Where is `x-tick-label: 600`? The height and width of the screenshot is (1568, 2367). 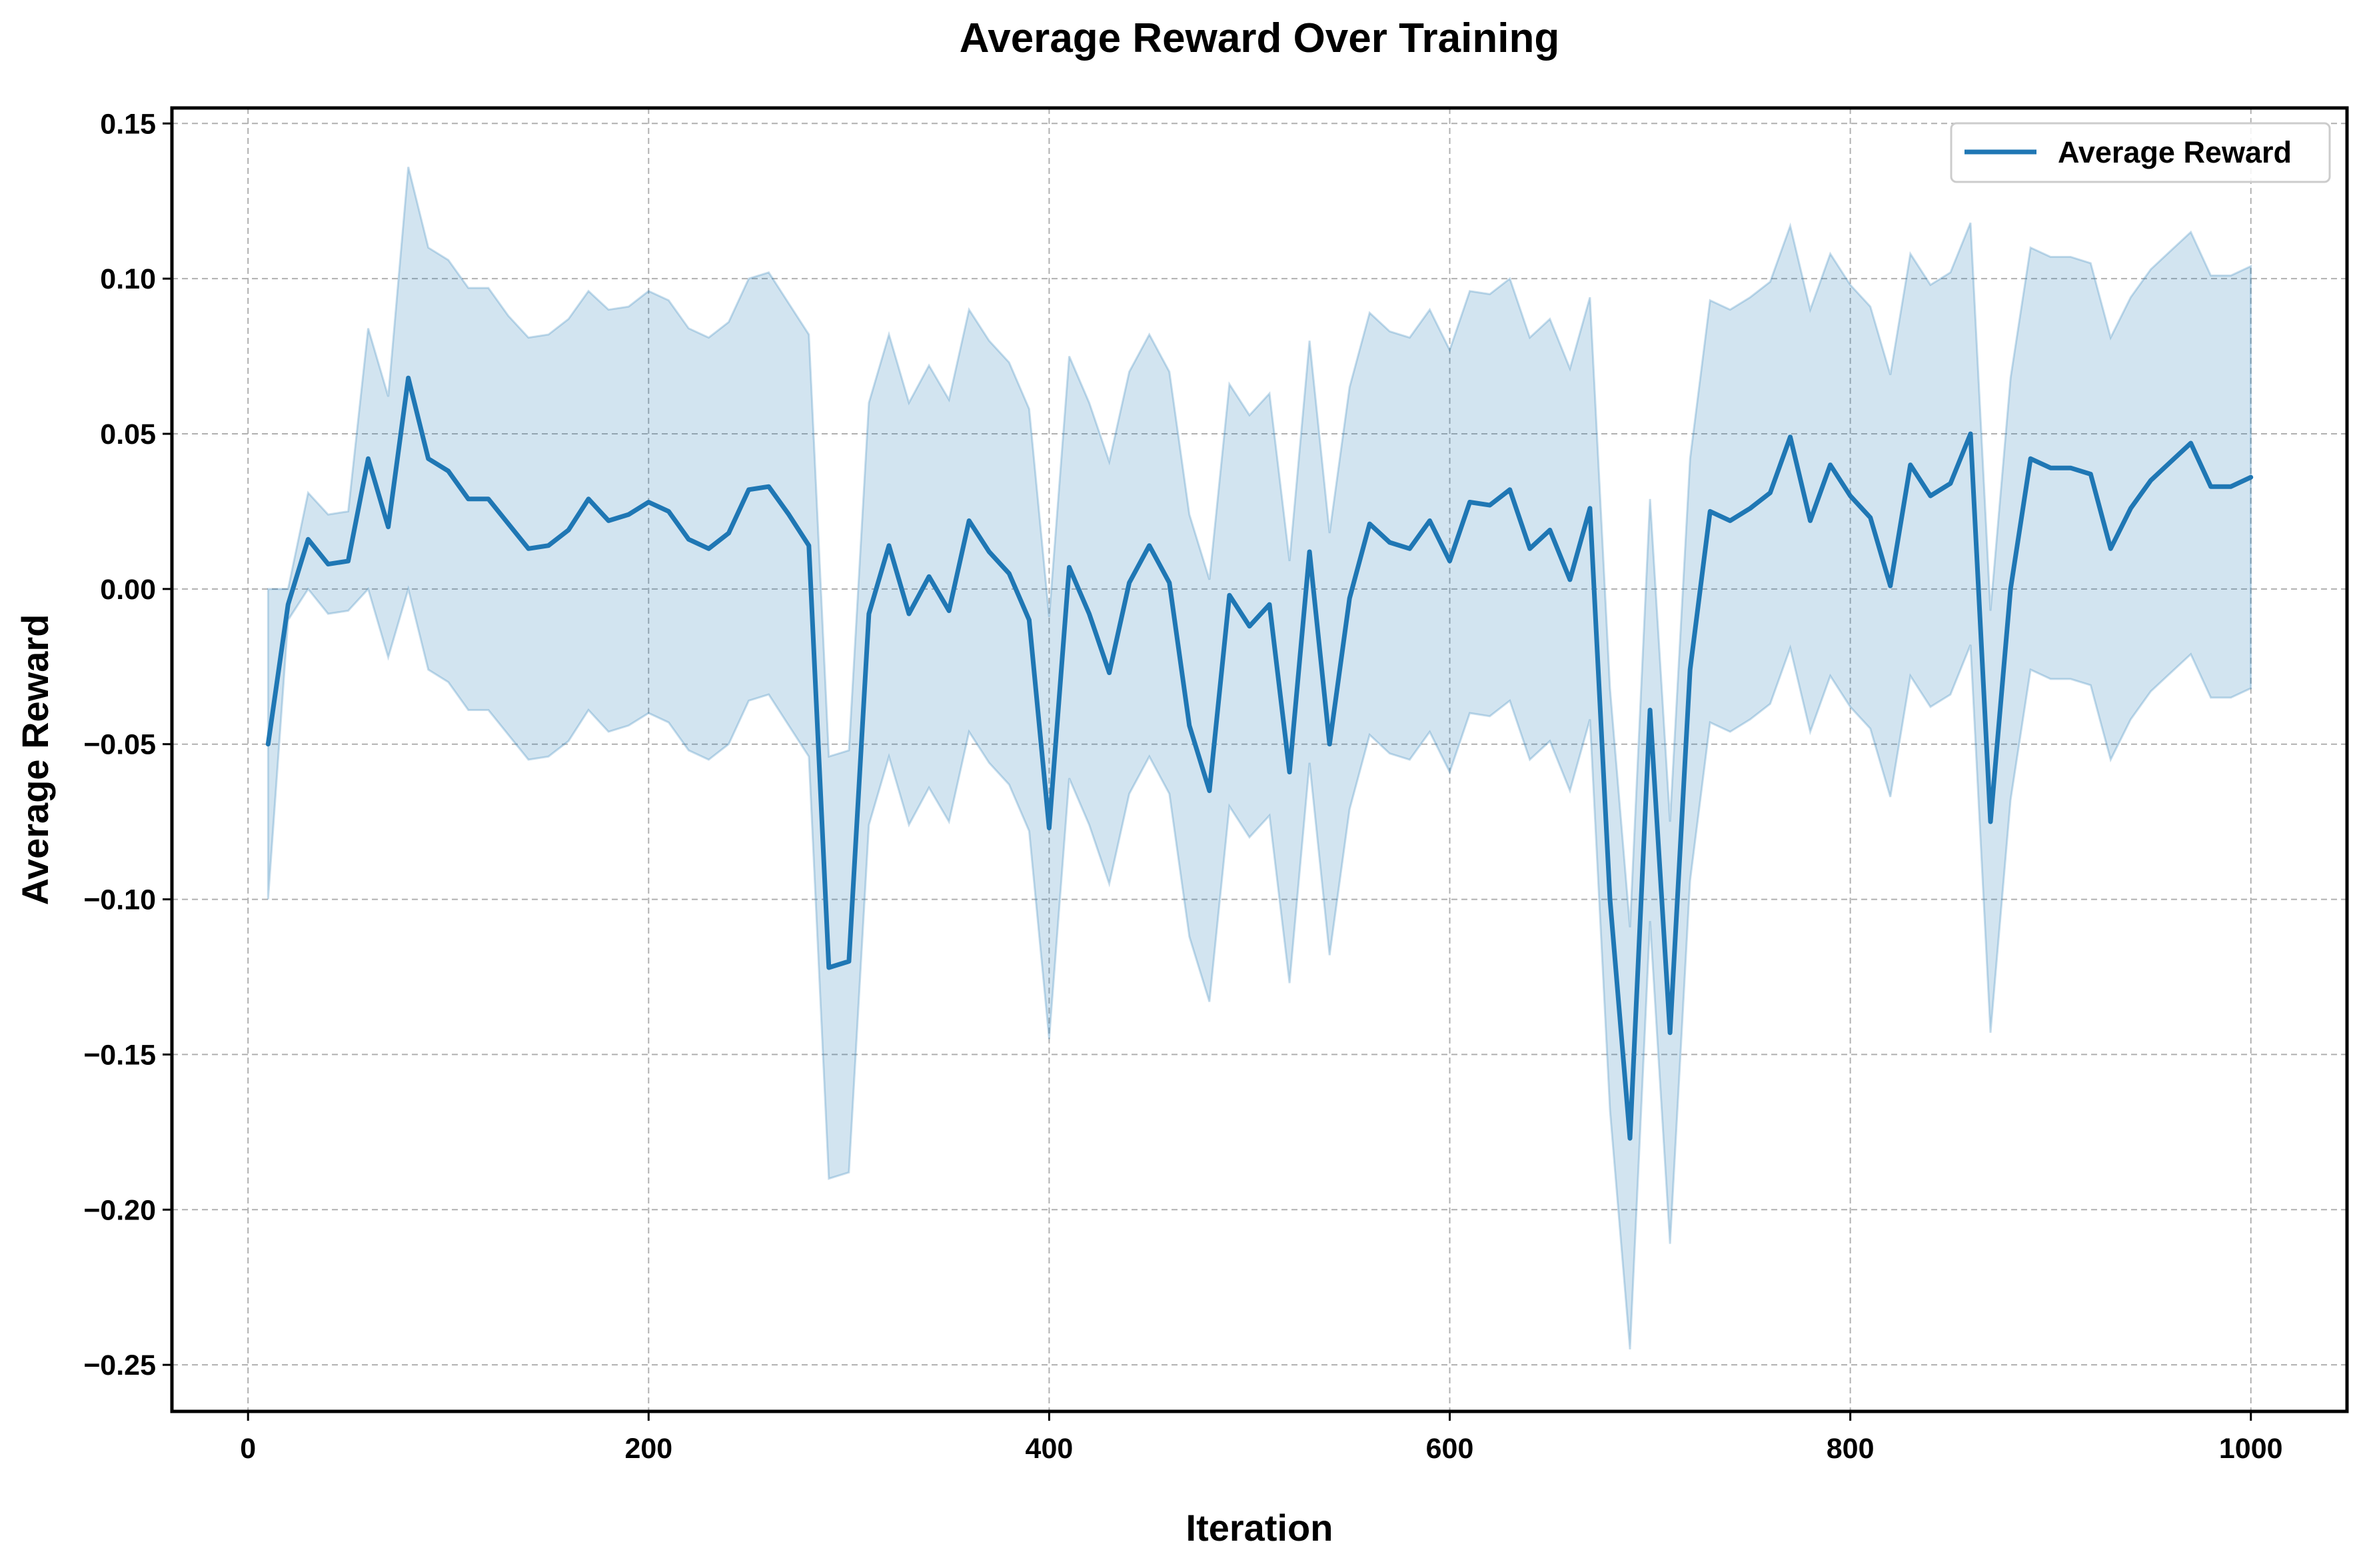 x-tick-label: 600 is located at coordinates (1450, 1449).